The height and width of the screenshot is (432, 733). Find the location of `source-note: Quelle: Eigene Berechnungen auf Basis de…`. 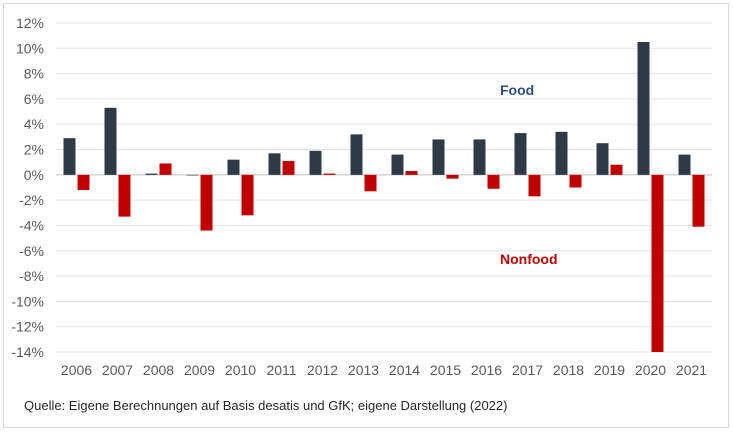

source-note: Quelle: Eigene Berechnungen auf Basis de… is located at coordinates (266, 405).